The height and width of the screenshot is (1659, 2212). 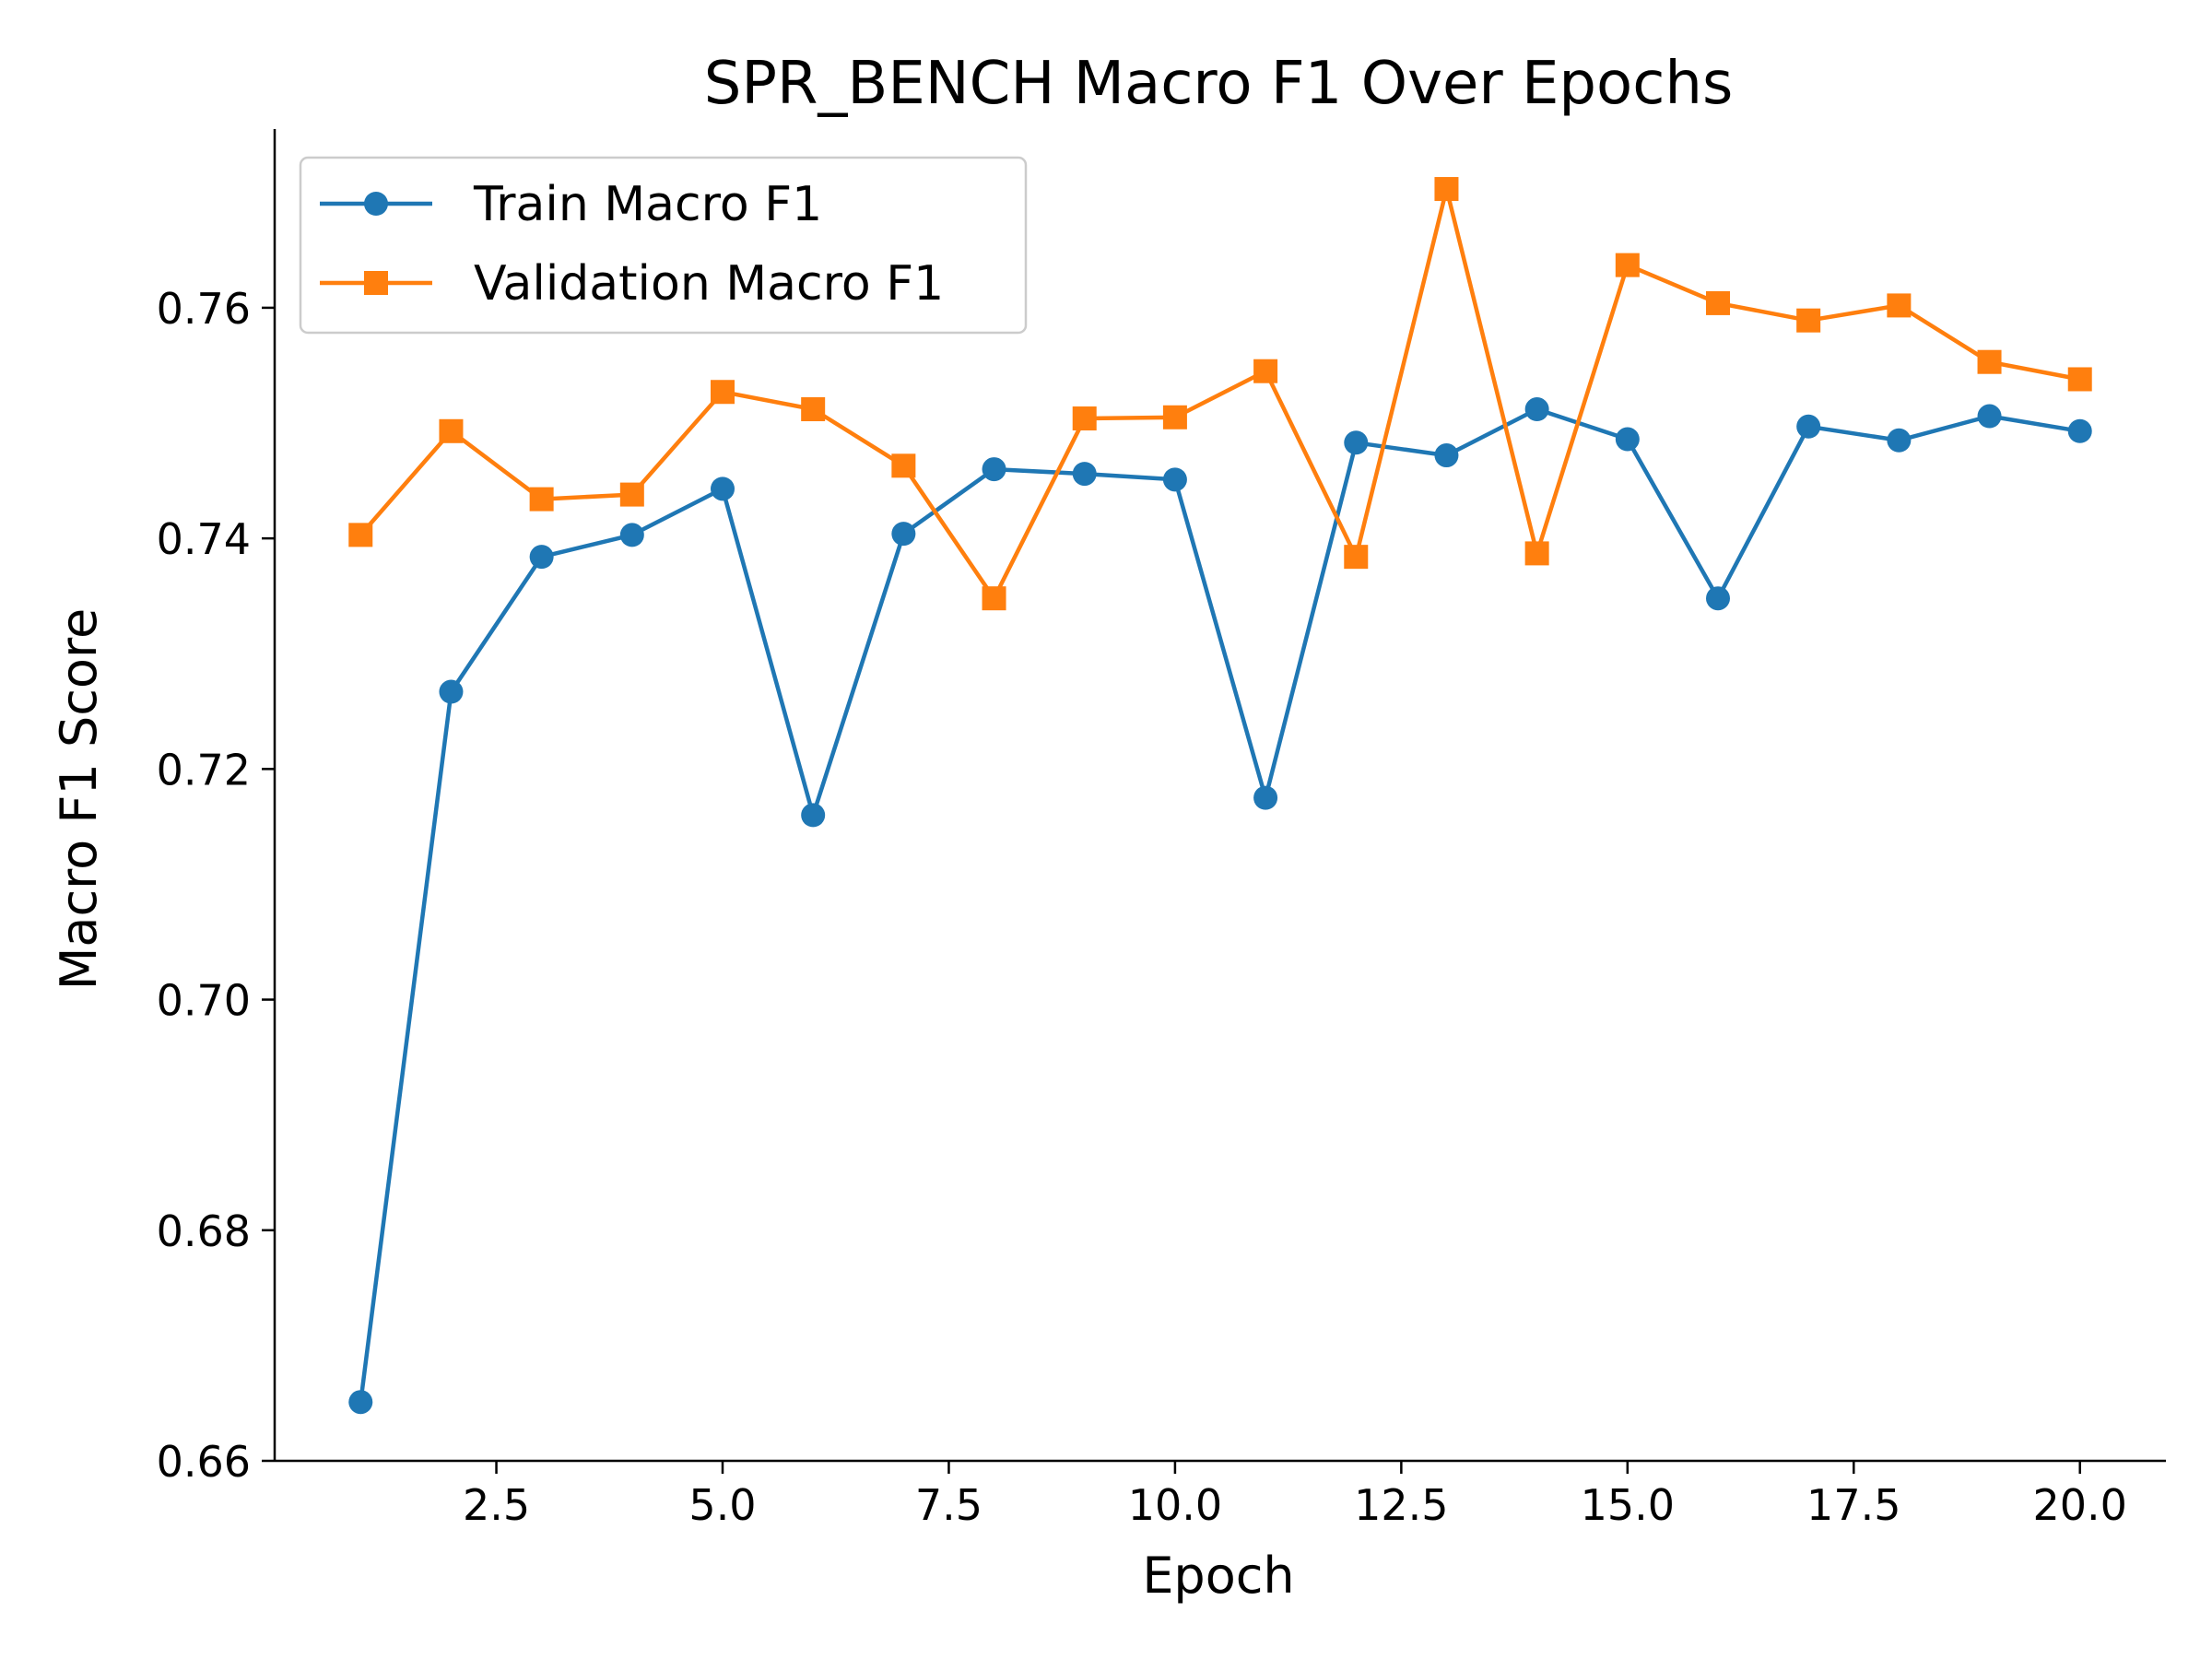 I want to click on legend-label: Validation Macro F1, so click(x=709, y=284).